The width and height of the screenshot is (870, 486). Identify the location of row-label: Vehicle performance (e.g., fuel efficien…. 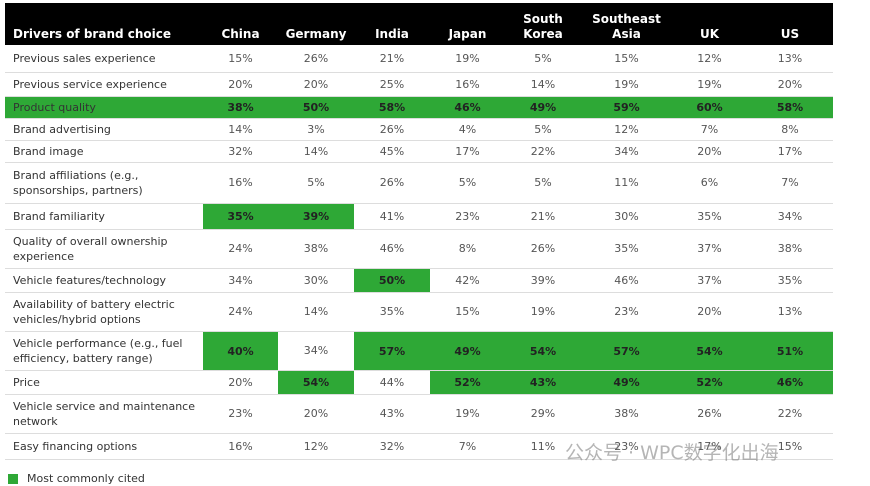
(98, 350).